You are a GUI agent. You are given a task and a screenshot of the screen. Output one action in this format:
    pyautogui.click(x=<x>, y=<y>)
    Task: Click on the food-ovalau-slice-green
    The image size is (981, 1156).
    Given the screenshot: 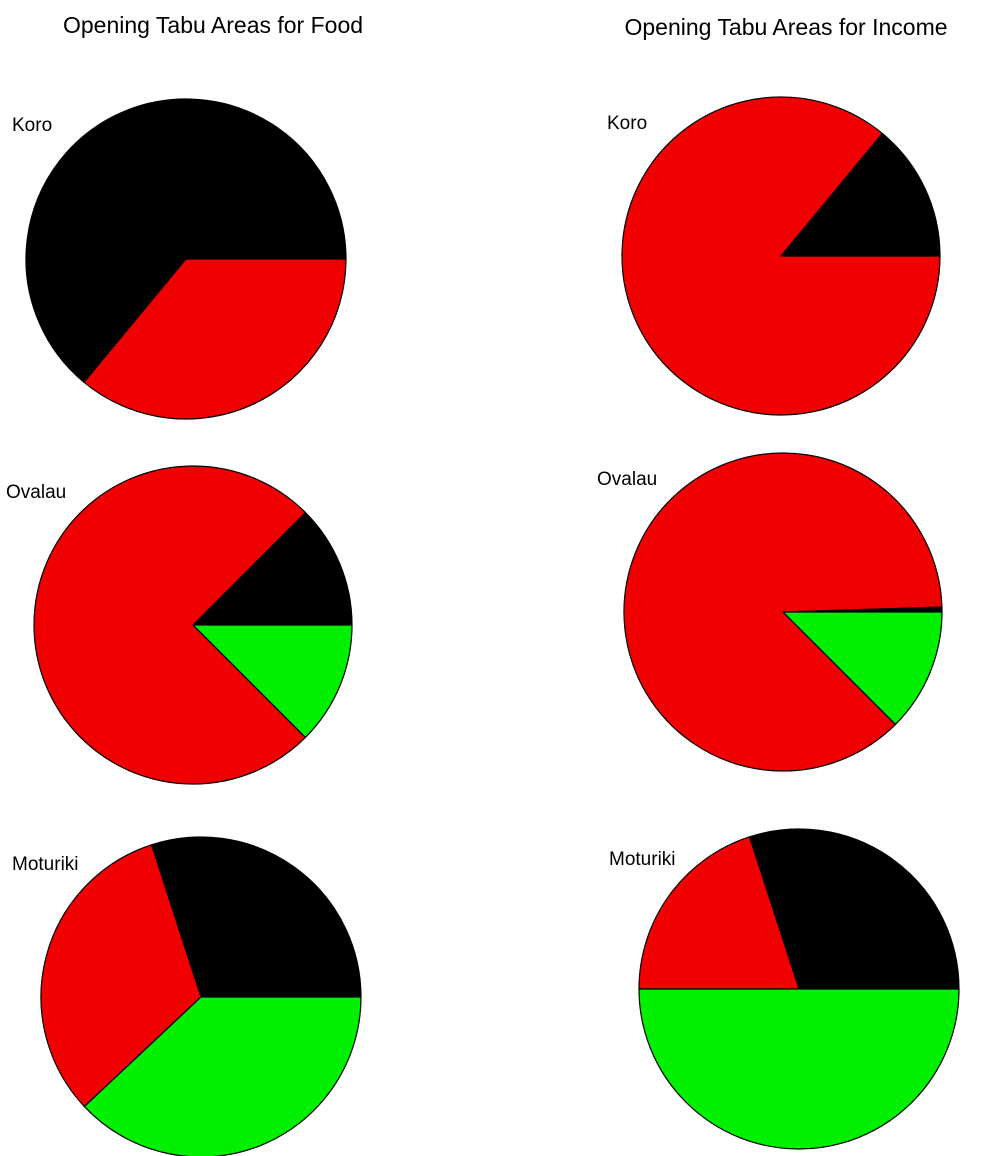 What is the action you would take?
    pyautogui.click(x=272, y=681)
    